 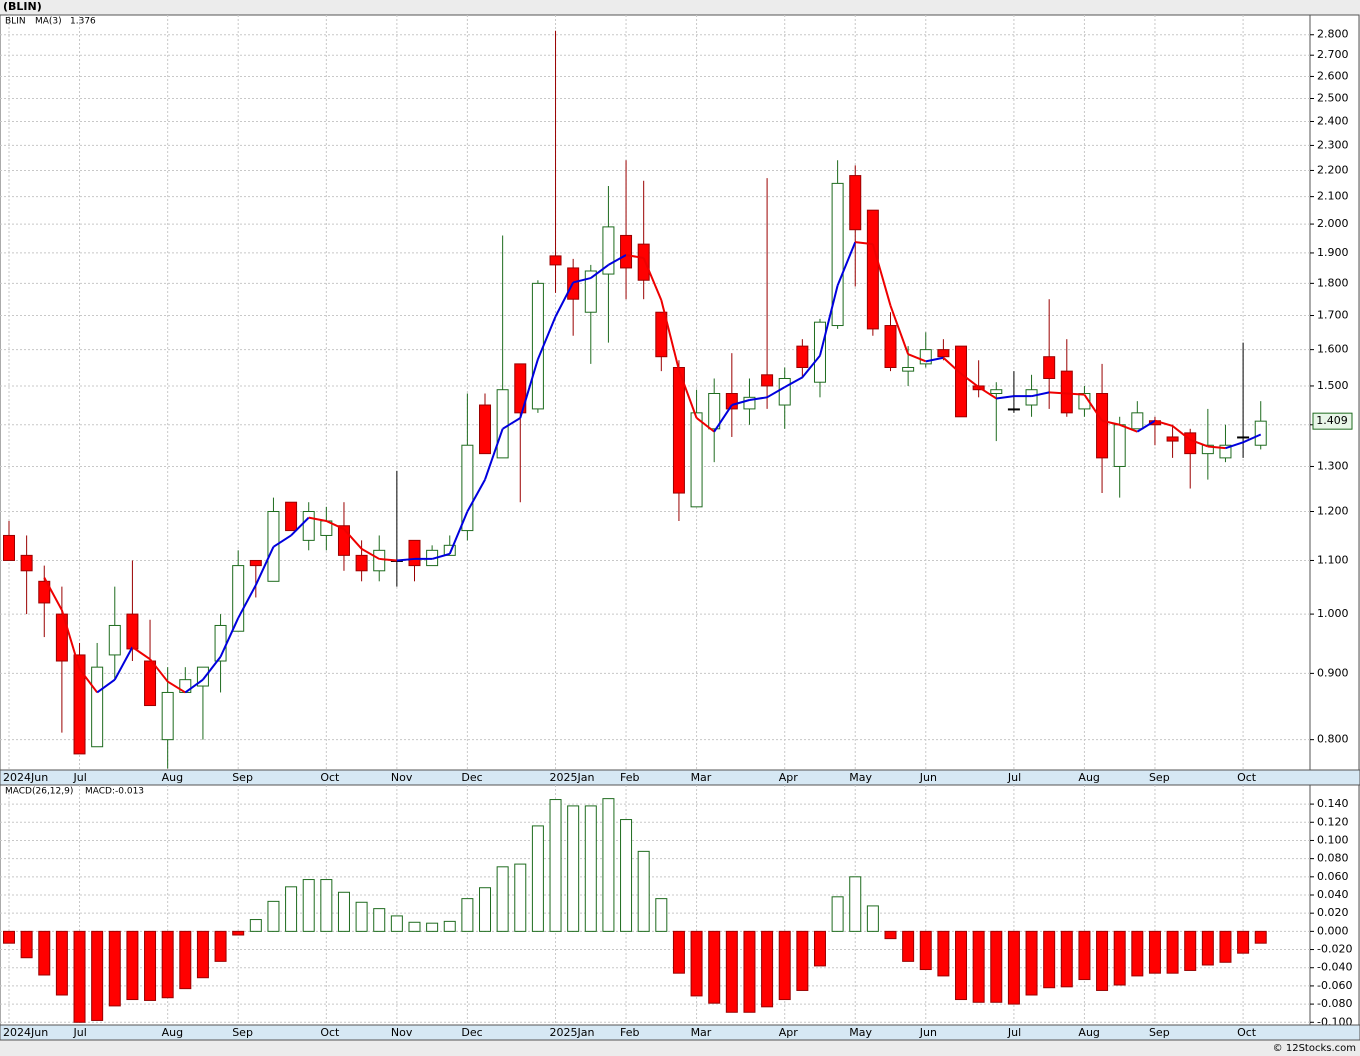 What do you see at coordinates (1334, 985) in the screenshot?
I see `y-tick-label: -0.060` at bounding box center [1334, 985].